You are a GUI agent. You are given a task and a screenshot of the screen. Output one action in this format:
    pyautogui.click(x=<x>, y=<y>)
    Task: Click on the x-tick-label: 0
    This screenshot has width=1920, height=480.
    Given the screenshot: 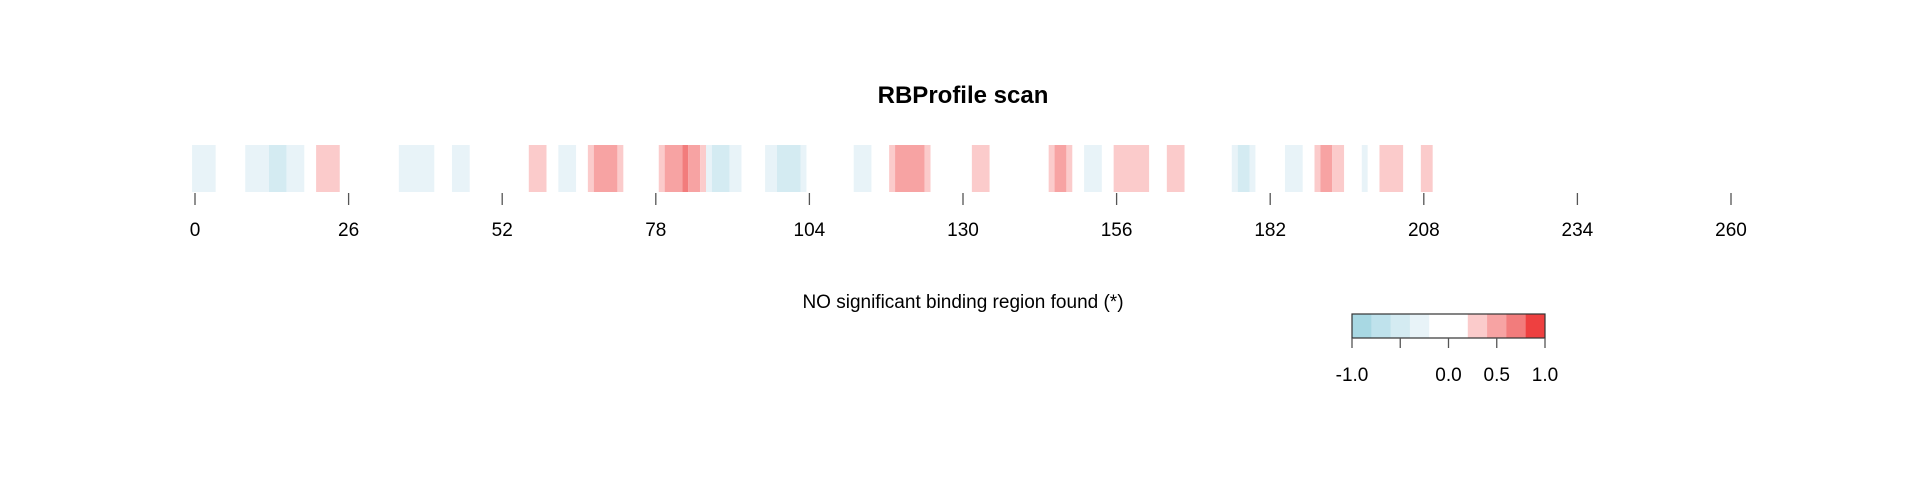 What is the action you would take?
    pyautogui.click(x=195, y=230)
    